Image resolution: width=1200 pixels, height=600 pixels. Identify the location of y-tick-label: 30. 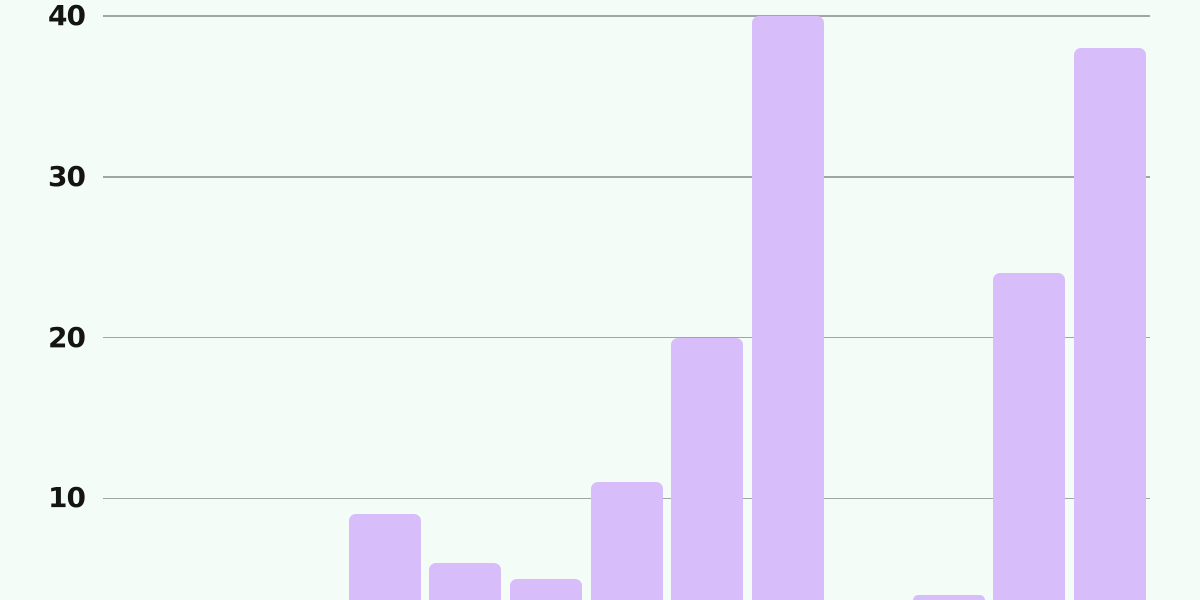
(67, 176).